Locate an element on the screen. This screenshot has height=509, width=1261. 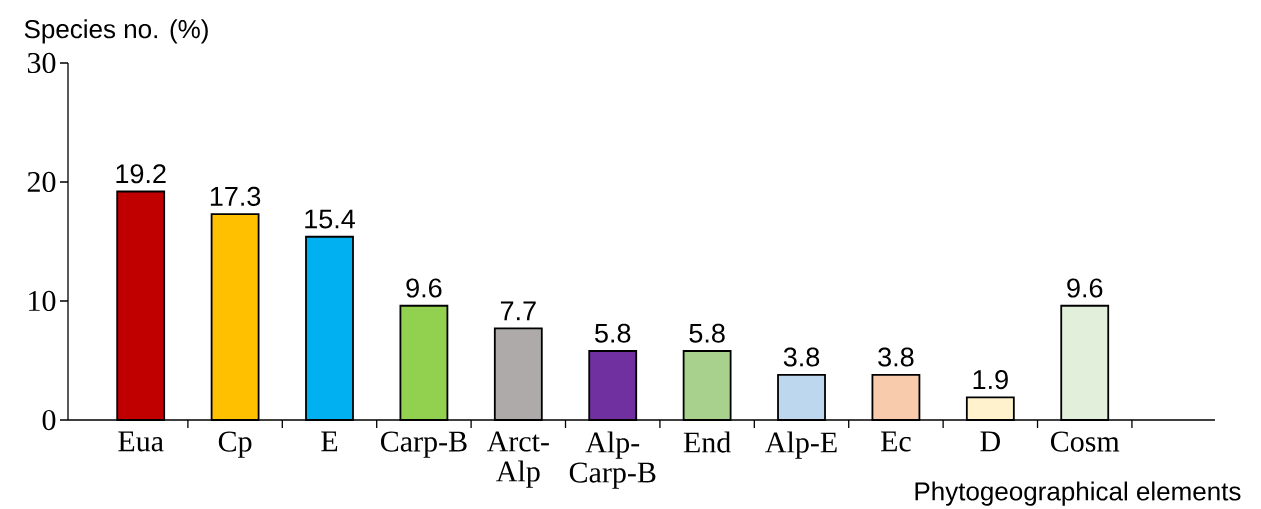
data-label: 1.9 is located at coordinates (990, 380).